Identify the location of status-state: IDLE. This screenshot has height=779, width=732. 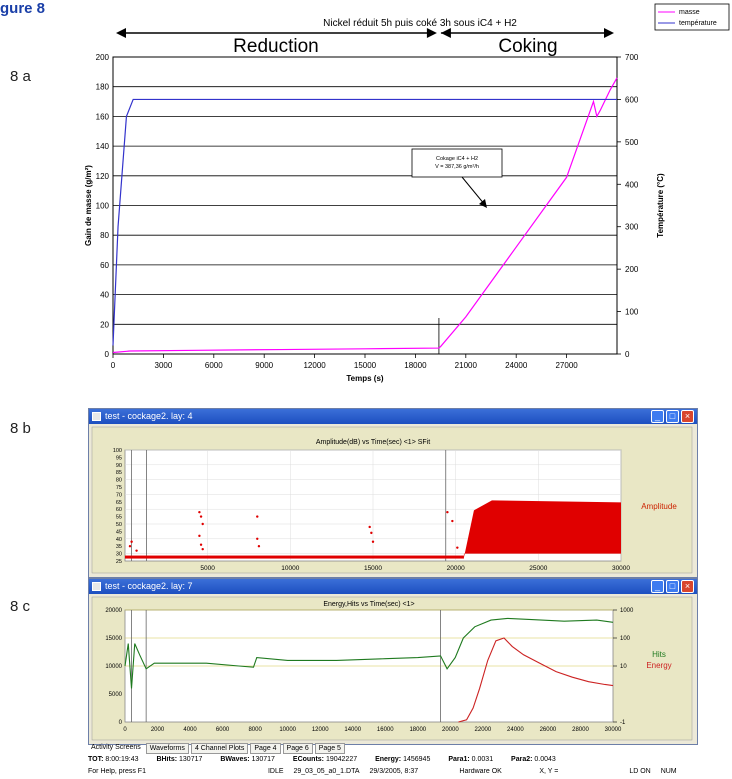
(275, 771).